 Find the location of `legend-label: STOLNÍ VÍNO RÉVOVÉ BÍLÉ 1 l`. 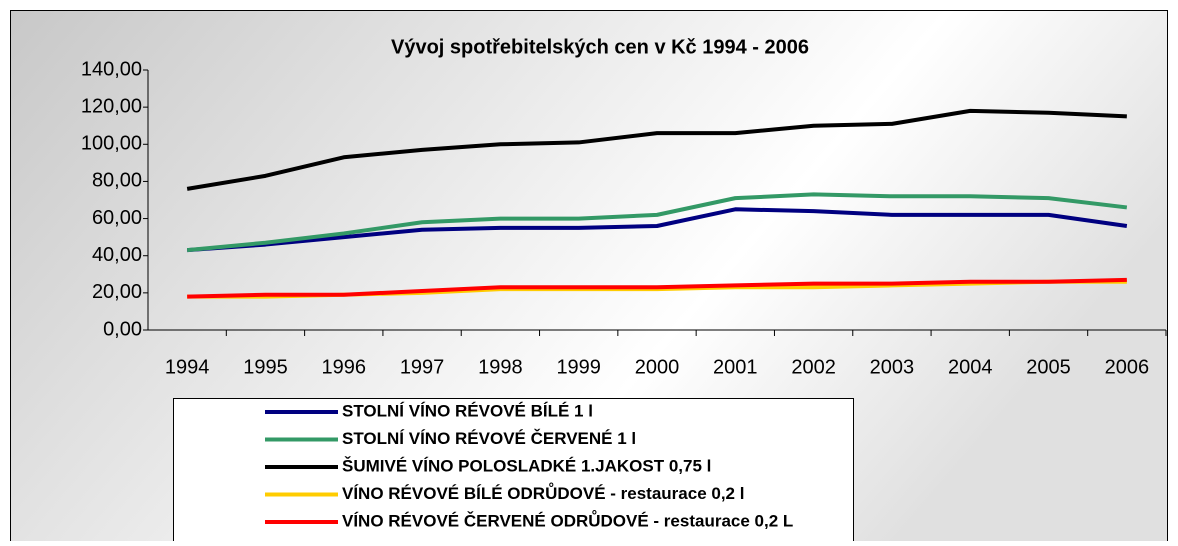

legend-label: STOLNÍ VÍNO RÉVOVÉ BÍLÉ 1 l is located at coordinates (467, 410).